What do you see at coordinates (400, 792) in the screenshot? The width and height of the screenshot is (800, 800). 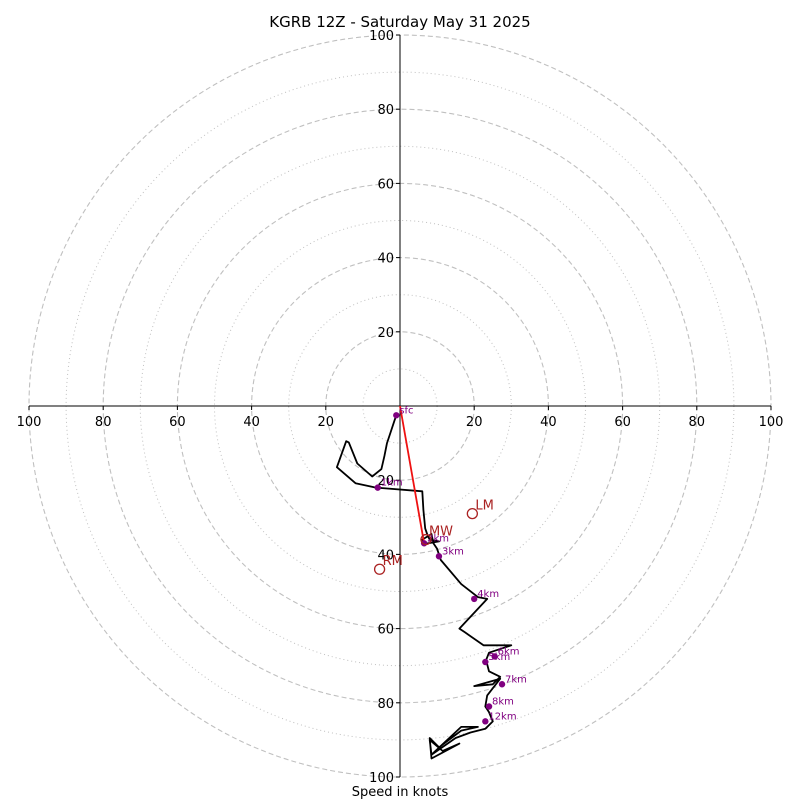 I see `x-axis-label: Speed in knots` at bounding box center [400, 792].